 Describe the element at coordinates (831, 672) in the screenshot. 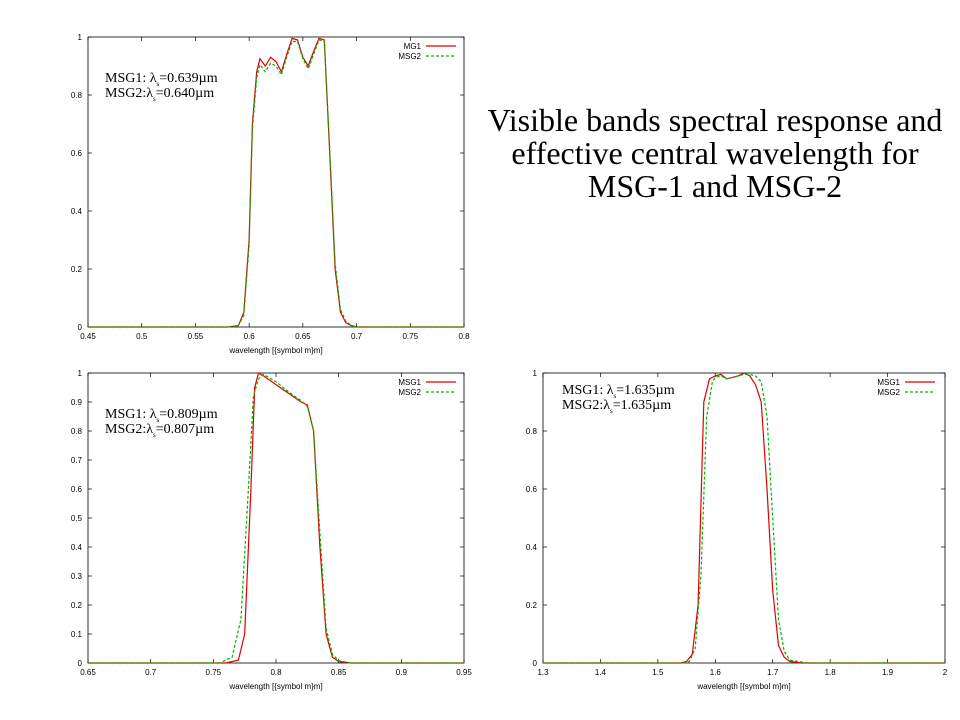

I see `x-tick-label: 1.8` at that location.